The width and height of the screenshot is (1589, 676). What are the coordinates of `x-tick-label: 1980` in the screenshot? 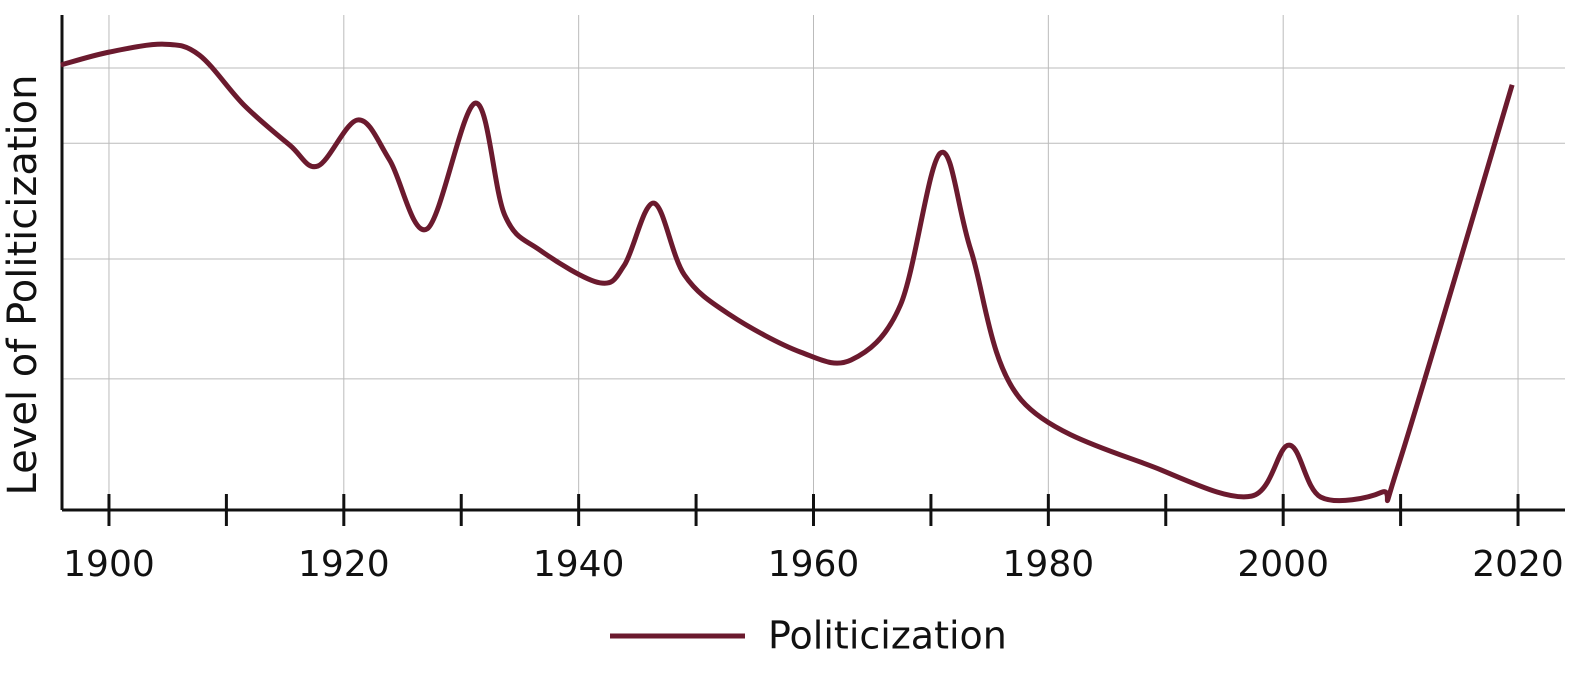 It's located at (1049, 564).